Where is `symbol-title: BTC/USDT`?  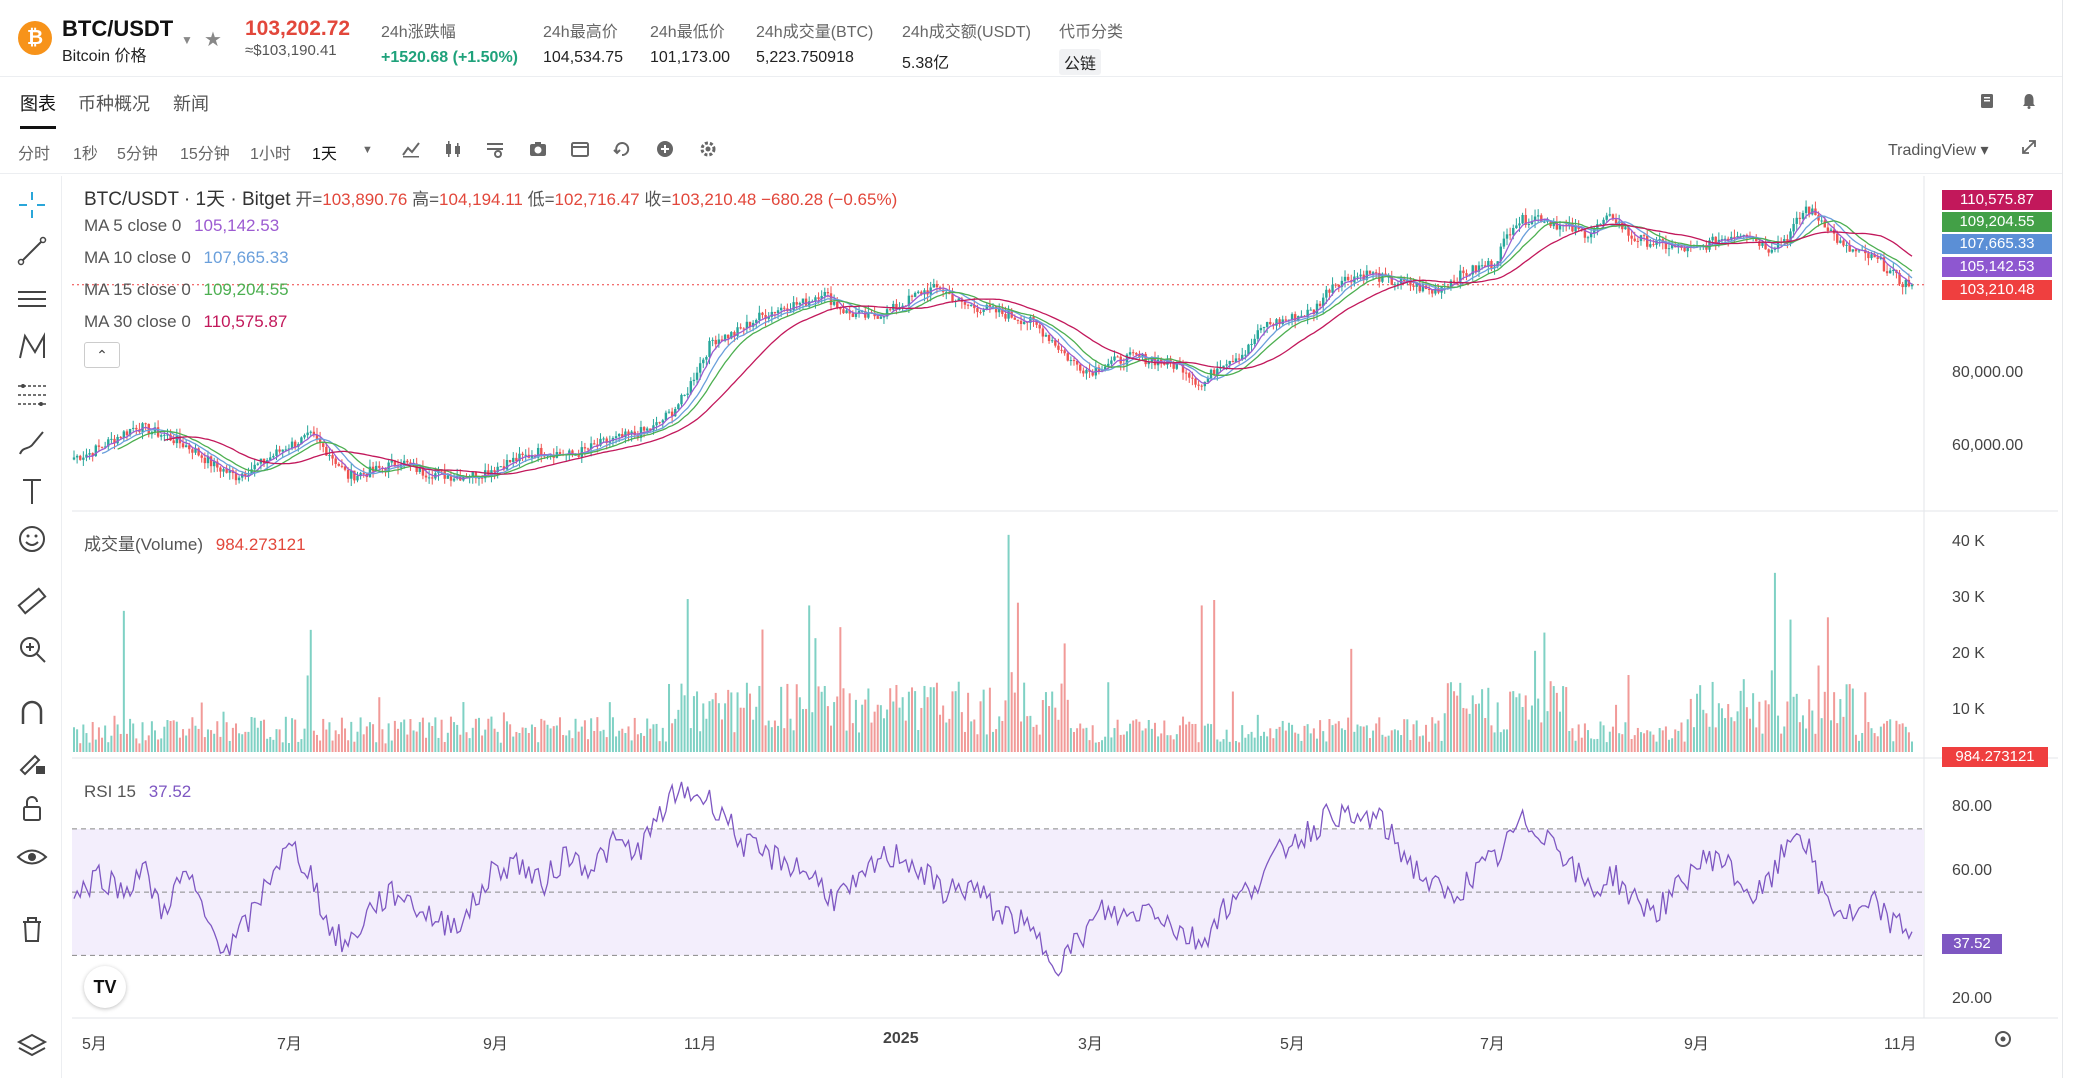 symbol-title: BTC/USDT is located at coordinates (118, 28).